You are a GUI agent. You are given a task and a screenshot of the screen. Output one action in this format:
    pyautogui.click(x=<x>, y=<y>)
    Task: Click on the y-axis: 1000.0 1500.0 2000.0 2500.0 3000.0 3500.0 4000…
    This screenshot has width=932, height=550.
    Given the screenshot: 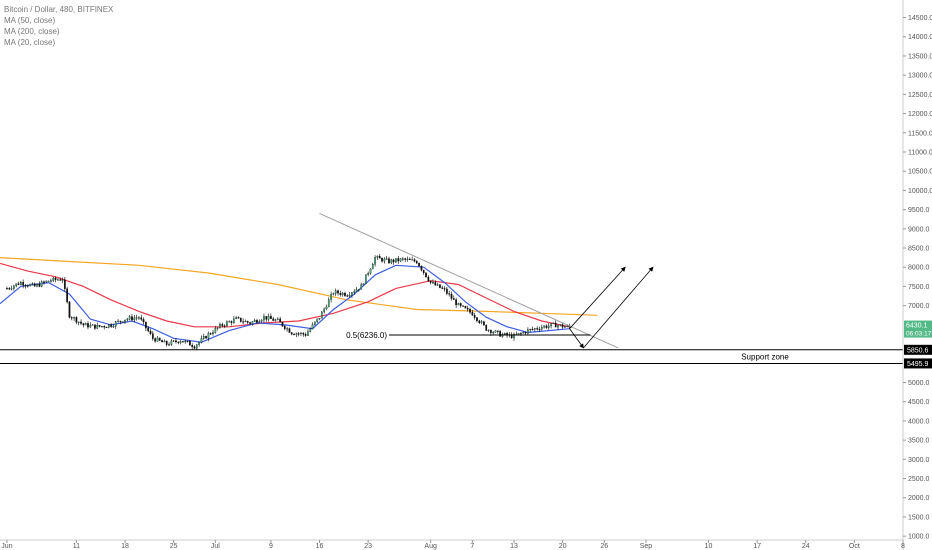 What is the action you would take?
    pyautogui.click(x=917, y=275)
    